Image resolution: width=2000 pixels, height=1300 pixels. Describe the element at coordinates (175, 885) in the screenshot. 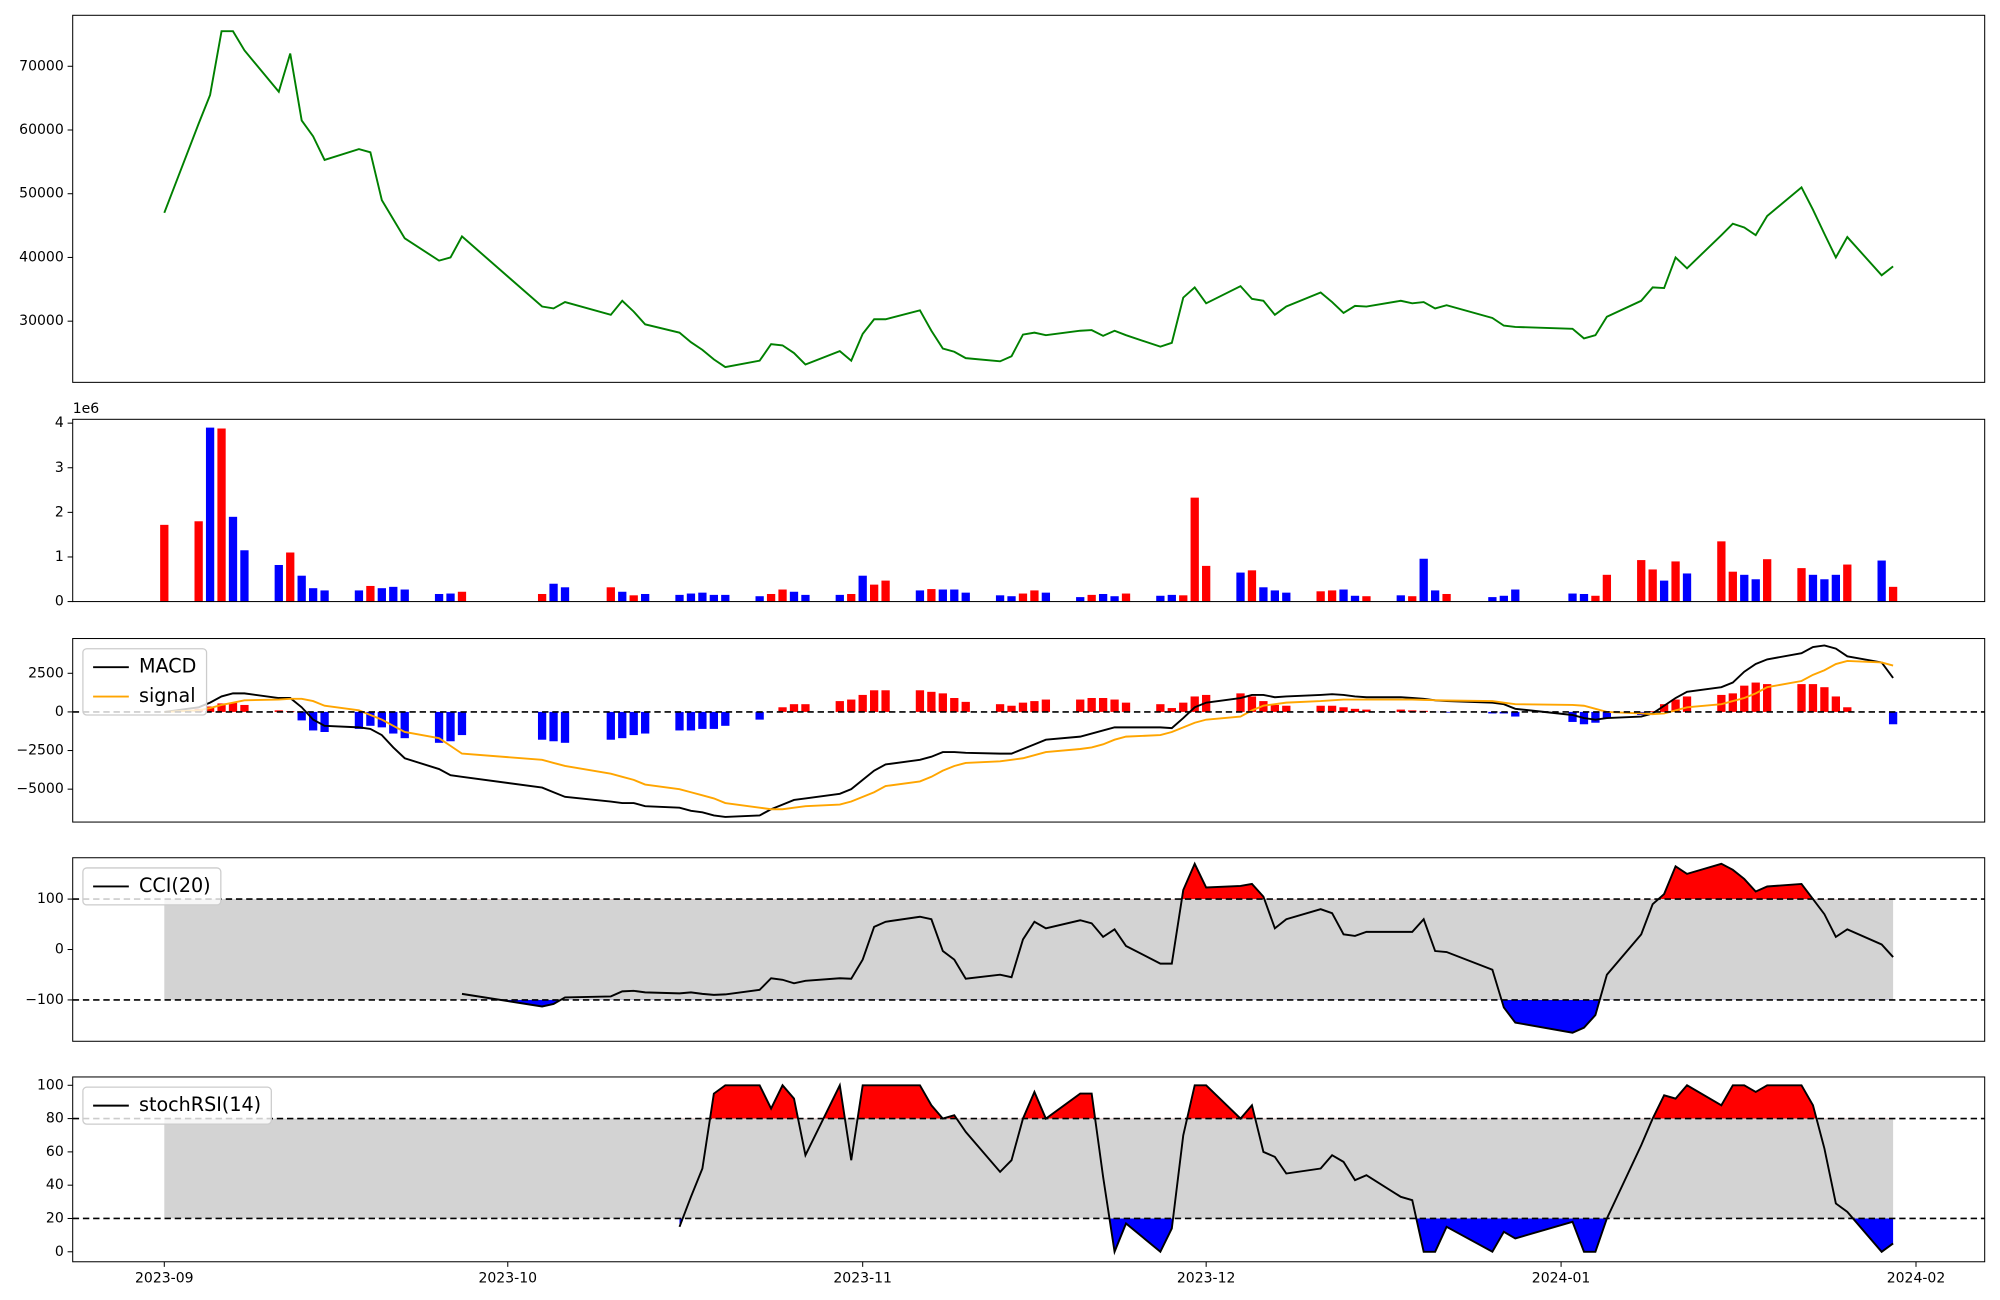

I see `legend-label: CCI(20)` at that location.